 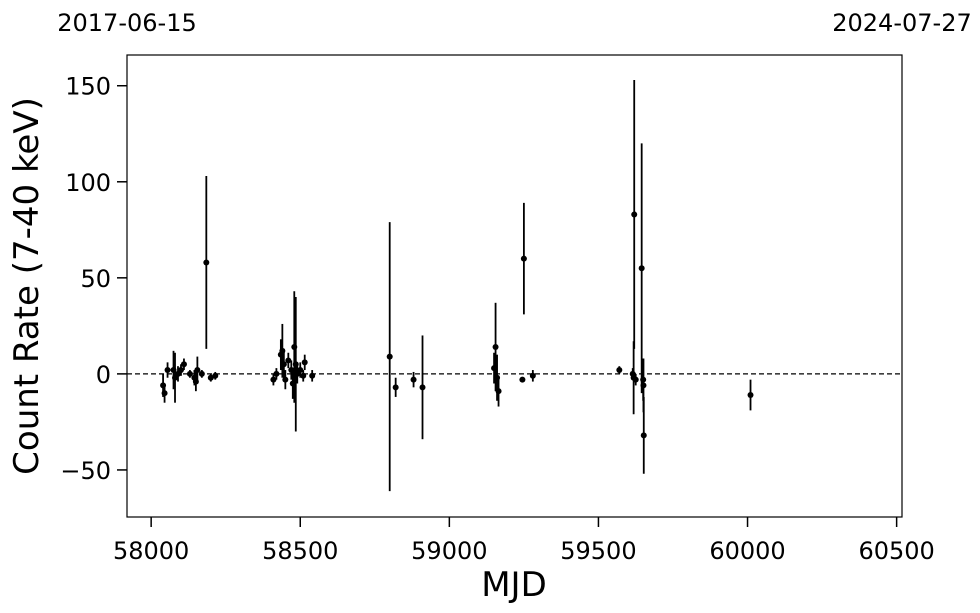 I want to click on y-axis-label: Count Rate (7-40 keV), so click(x=27, y=286).